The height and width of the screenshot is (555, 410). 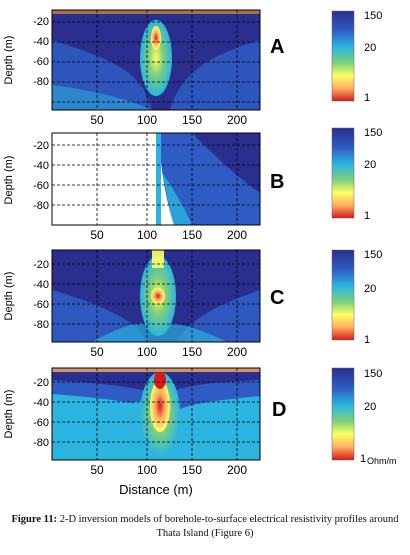 I want to click on panel-c-ylabel: Depth (m), so click(x=9, y=296).